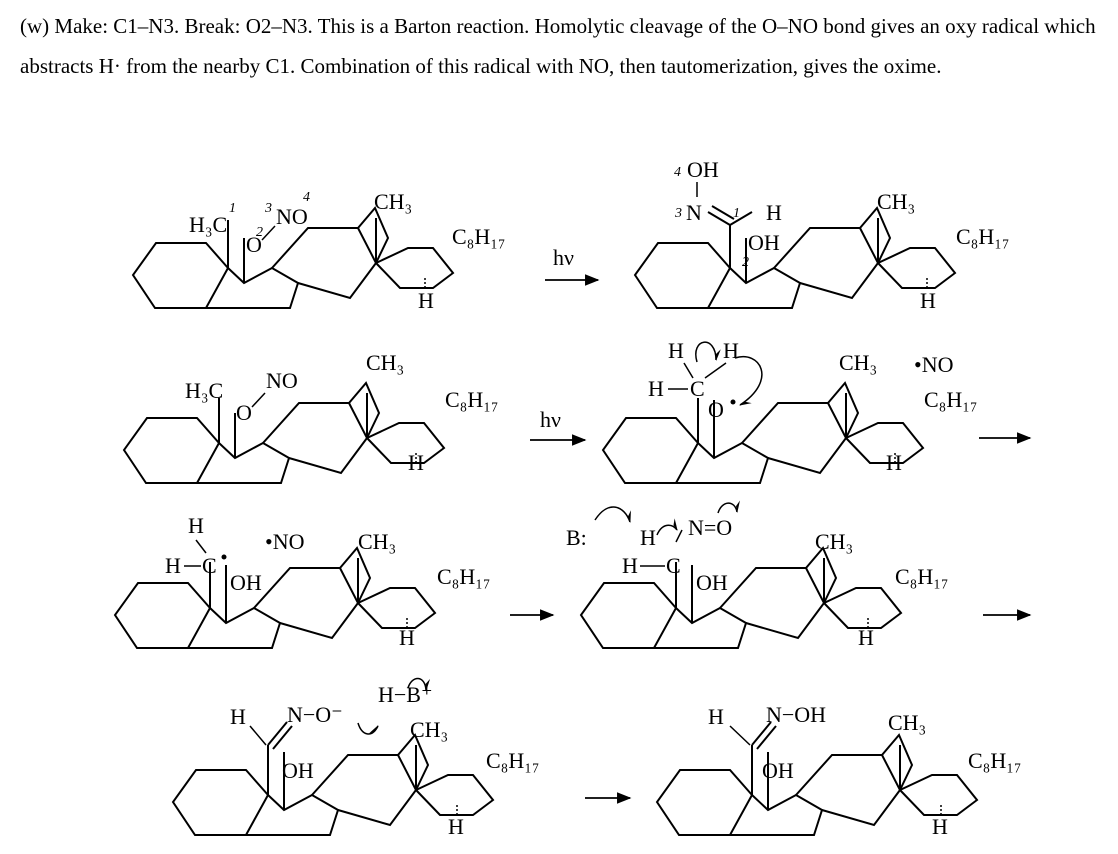 The image size is (1118, 854). What do you see at coordinates (302, 581) in the screenshot?
I see `structure-carbon-radical: H H C OH •NO CH₃ C₈H₁₇ H` at bounding box center [302, 581].